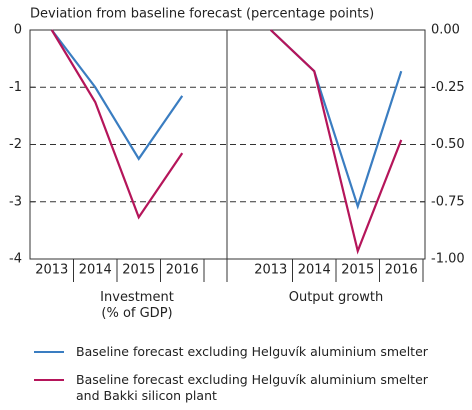 The width and height of the screenshot is (472, 410). Describe the element at coordinates (15, 259) in the screenshot. I see `y-tick-label: -4` at that location.